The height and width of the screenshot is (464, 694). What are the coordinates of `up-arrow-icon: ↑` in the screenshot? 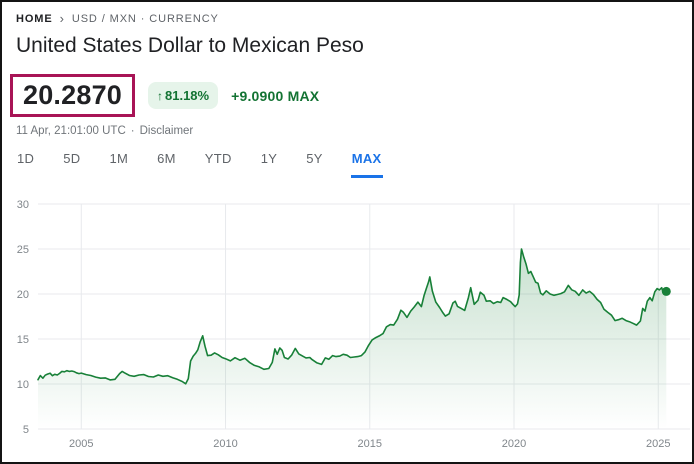 It's located at (160, 95).